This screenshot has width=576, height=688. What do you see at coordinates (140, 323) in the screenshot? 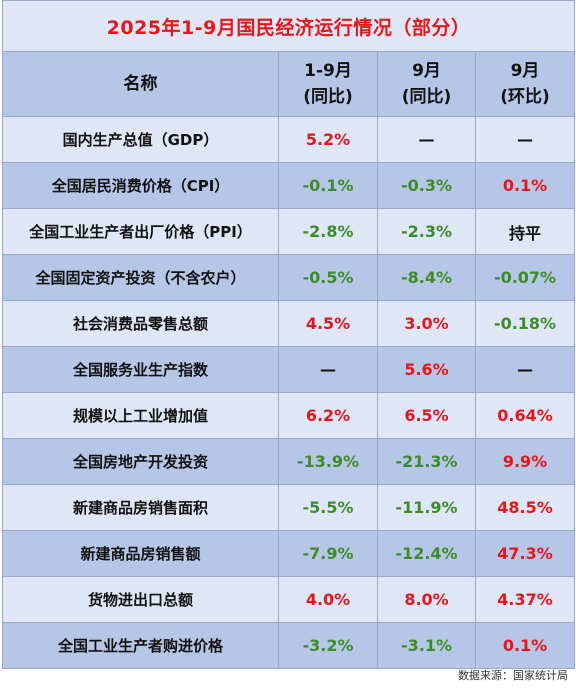
I see `indicator-name: 社会消费品零售总额` at bounding box center [140, 323].